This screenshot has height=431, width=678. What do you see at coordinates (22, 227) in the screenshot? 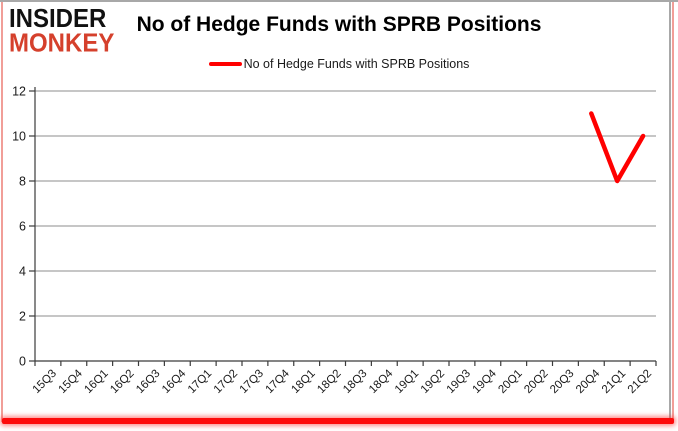
I see `y-tick-label: 6` at bounding box center [22, 227].